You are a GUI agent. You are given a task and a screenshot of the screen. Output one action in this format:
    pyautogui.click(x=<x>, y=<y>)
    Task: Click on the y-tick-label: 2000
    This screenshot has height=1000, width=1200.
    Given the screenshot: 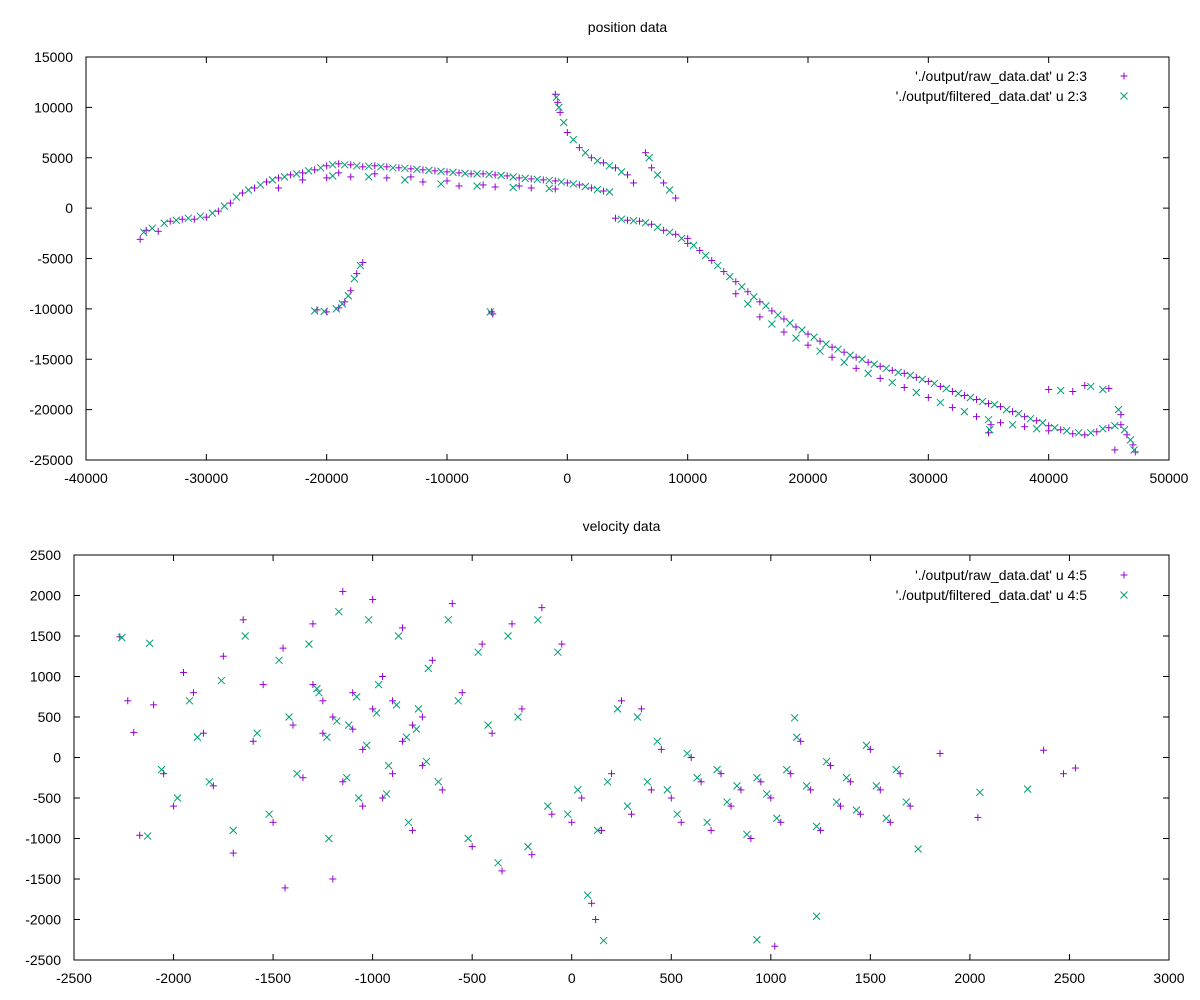 What is the action you would take?
    pyautogui.click(x=45, y=596)
    